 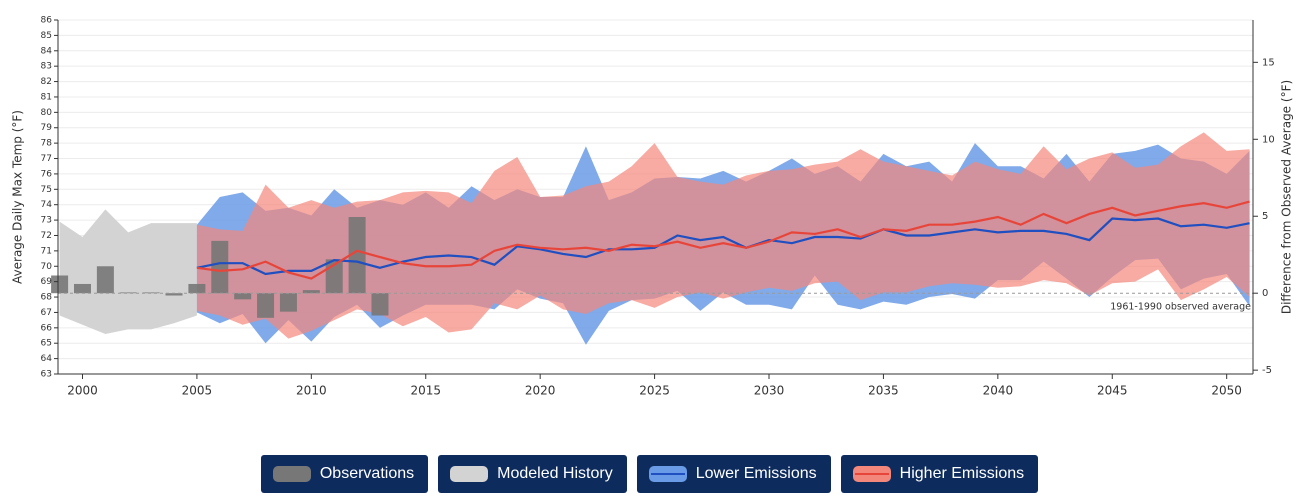 I want to click on y-tick-label: 83, so click(x=46, y=67).